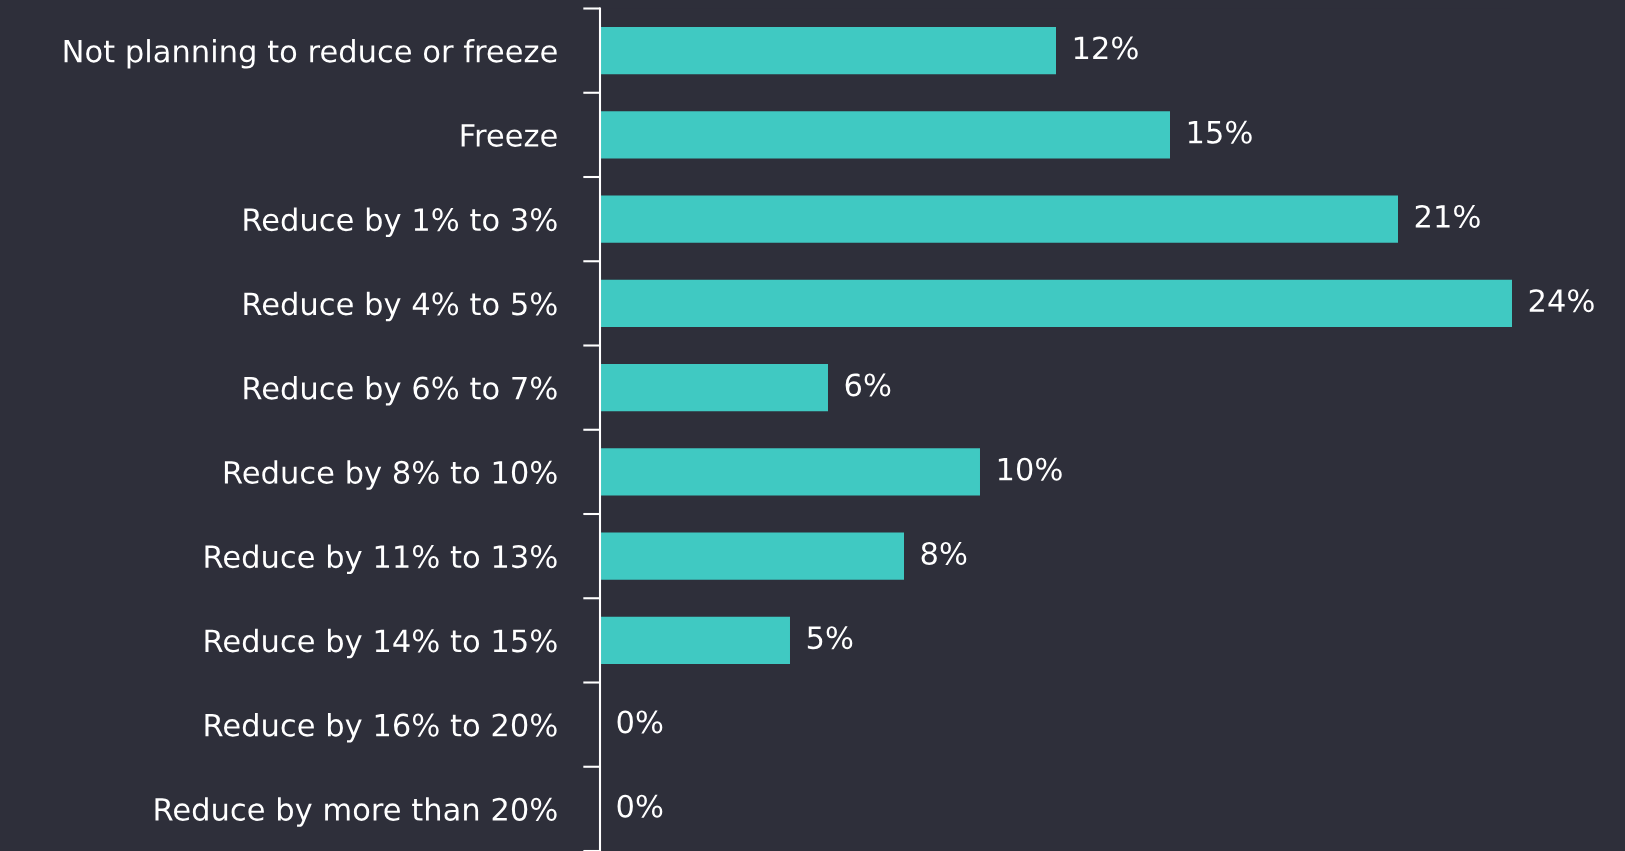 The width and height of the screenshot is (1625, 851). What do you see at coordinates (390, 475) in the screenshot?
I see `y-tick-label: Reduce by 8% to 10%` at bounding box center [390, 475].